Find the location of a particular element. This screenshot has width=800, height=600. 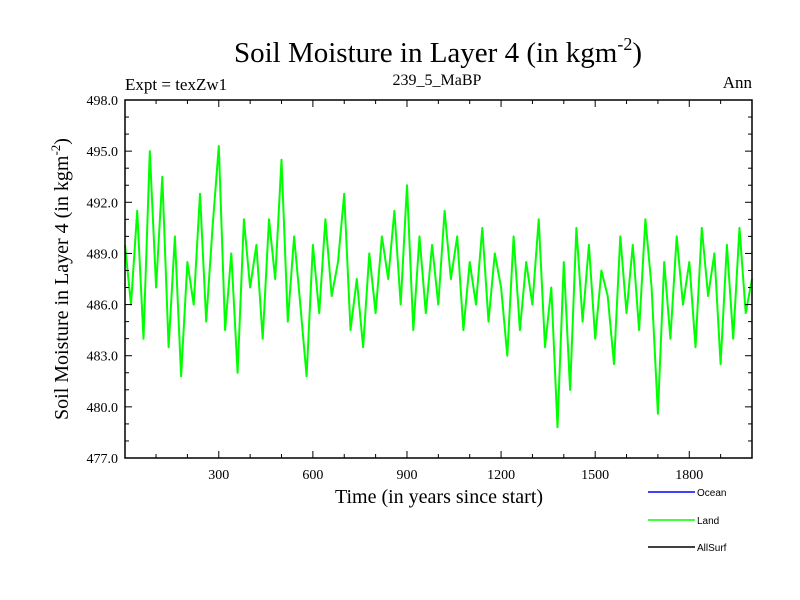

period-label: 239_5_MaBP is located at coordinates (437, 80).